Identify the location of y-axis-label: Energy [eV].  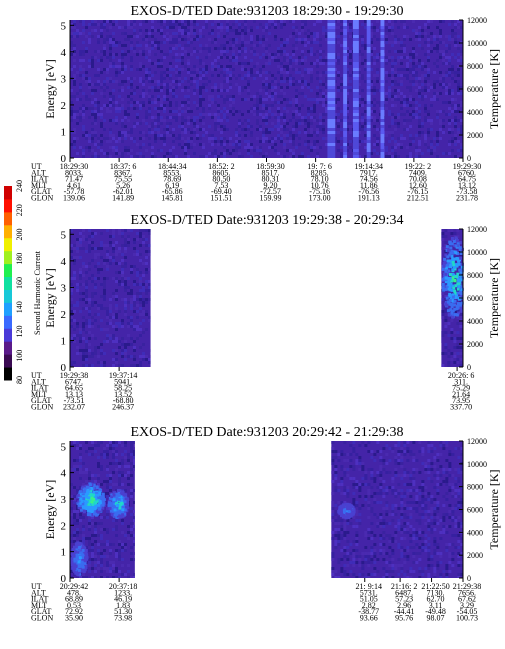
(50, 88).